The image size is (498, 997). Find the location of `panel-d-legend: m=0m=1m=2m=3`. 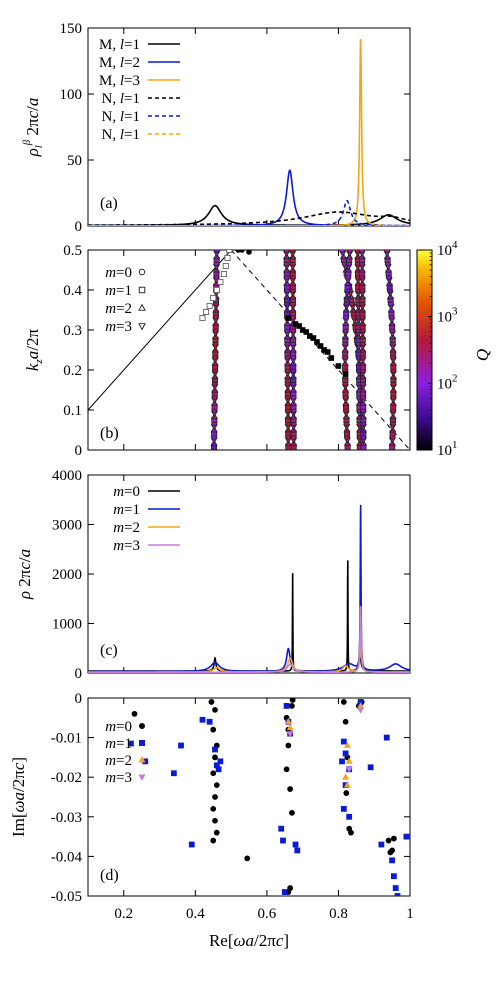

panel-d-legend: m=0m=1m=2m=3 is located at coordinates (125, 752).